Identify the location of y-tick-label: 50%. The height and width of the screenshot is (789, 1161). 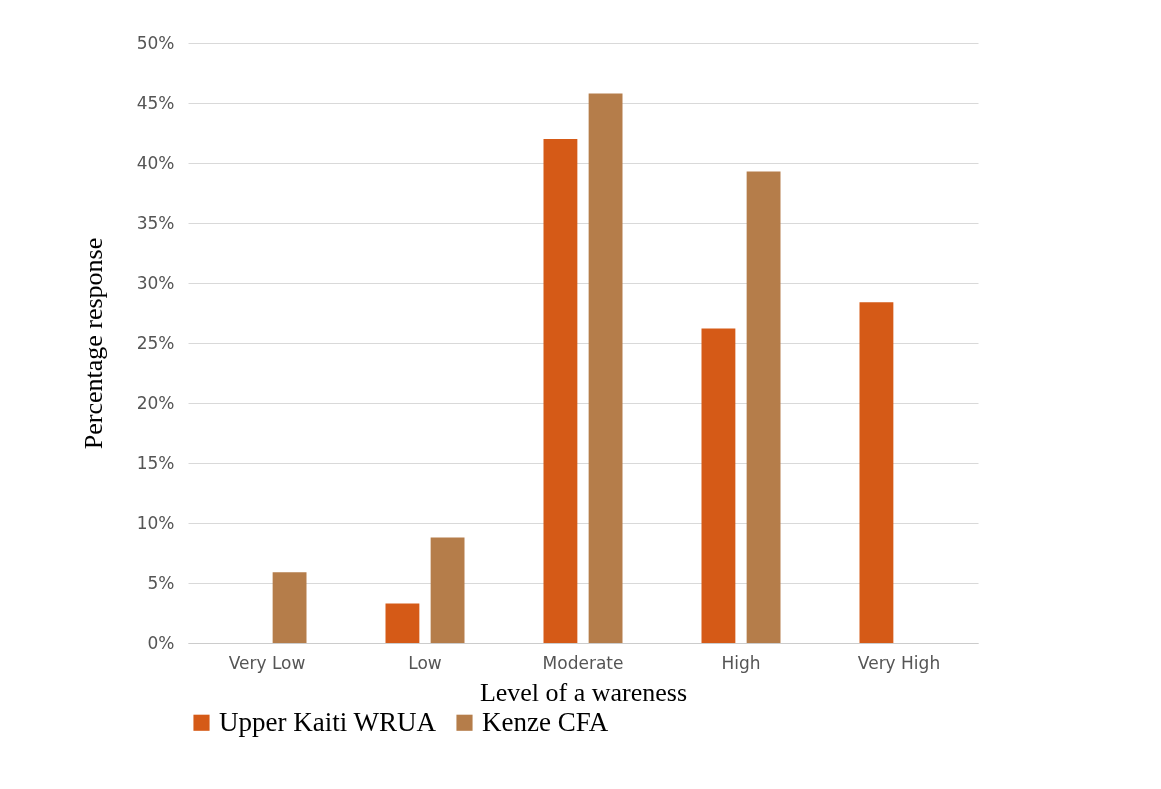
(155, 42).